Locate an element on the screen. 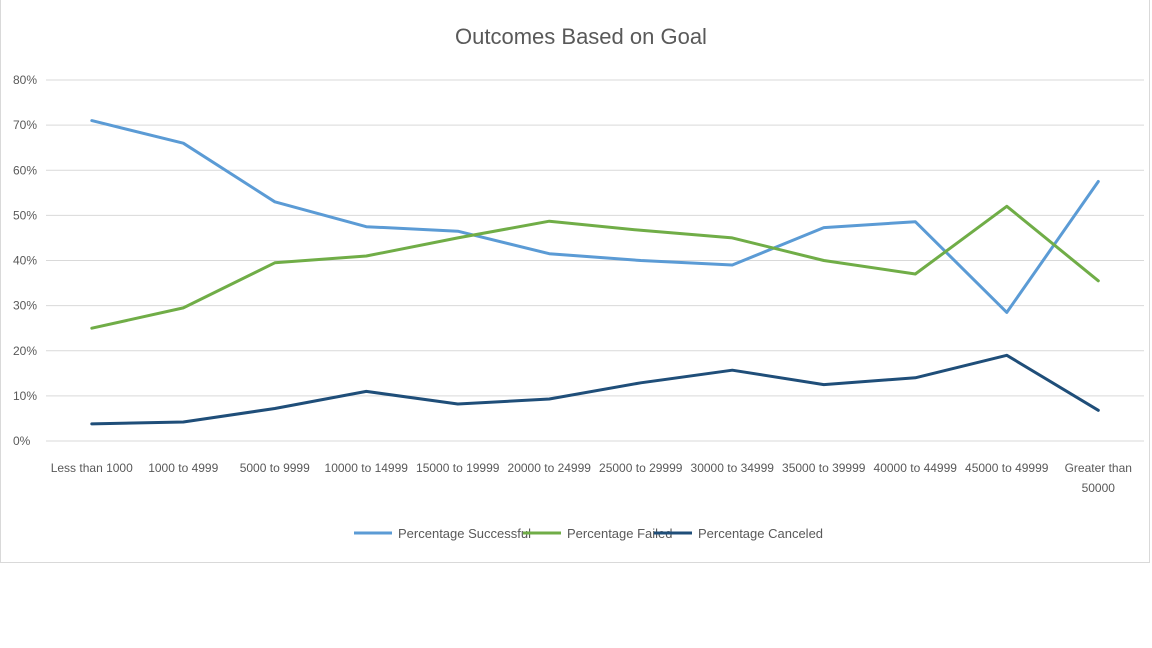 This screenshot has height=648, width=1152. series-line-percentage-canceled is located at coordinates (595, 389).